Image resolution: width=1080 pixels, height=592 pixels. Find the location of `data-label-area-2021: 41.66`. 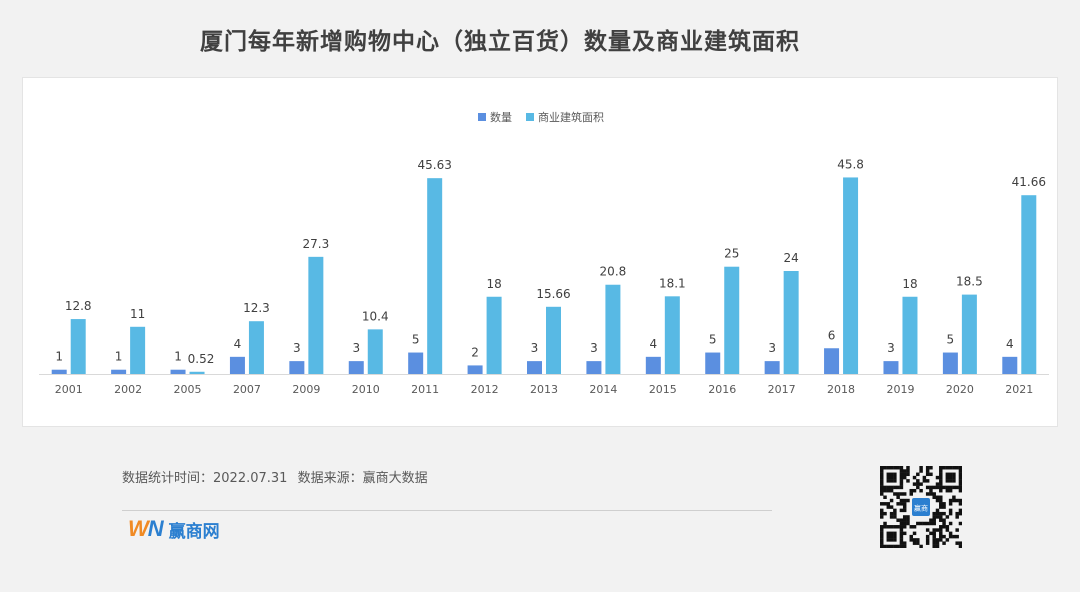

data-label-area-2021: 41.66 is located at coordinates (1029, 182).